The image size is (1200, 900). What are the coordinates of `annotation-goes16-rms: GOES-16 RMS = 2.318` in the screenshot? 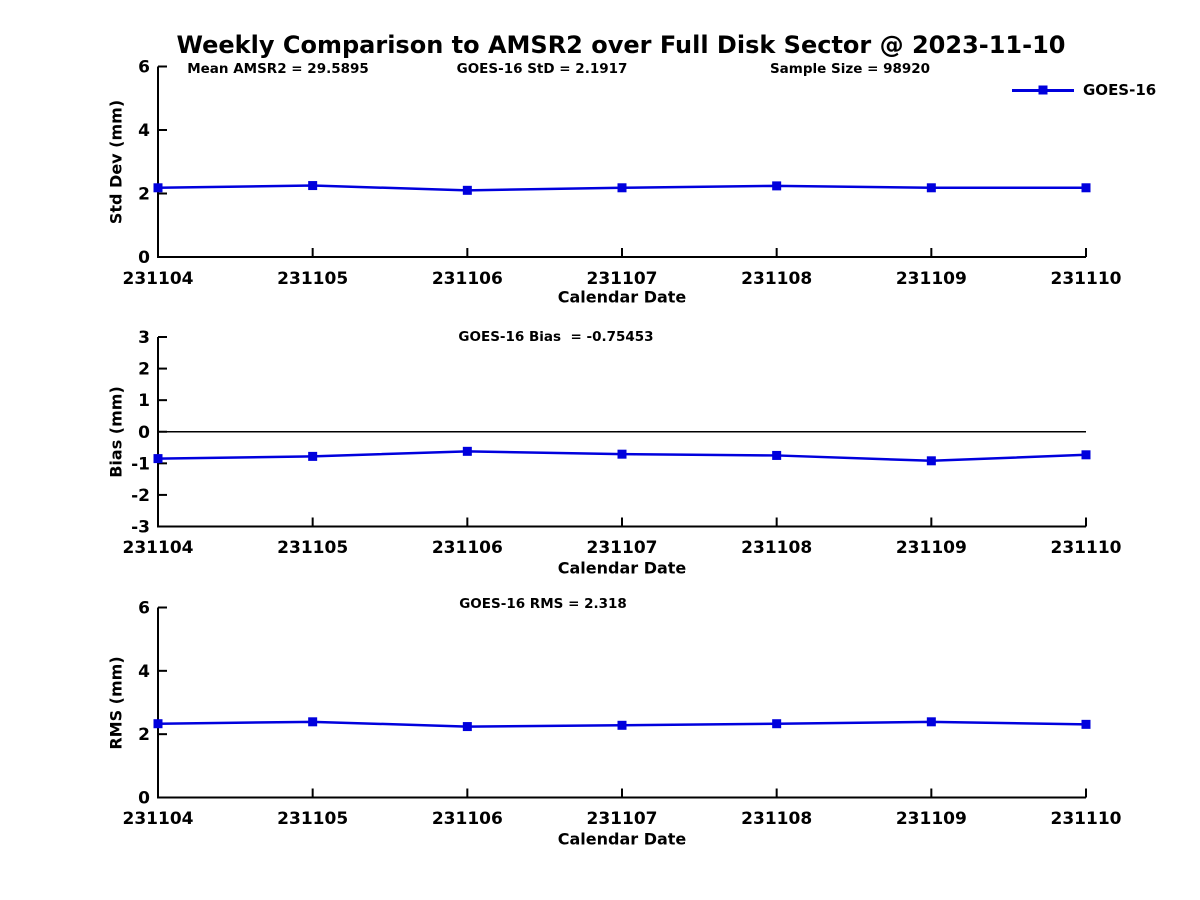 It's located at (543, 604).